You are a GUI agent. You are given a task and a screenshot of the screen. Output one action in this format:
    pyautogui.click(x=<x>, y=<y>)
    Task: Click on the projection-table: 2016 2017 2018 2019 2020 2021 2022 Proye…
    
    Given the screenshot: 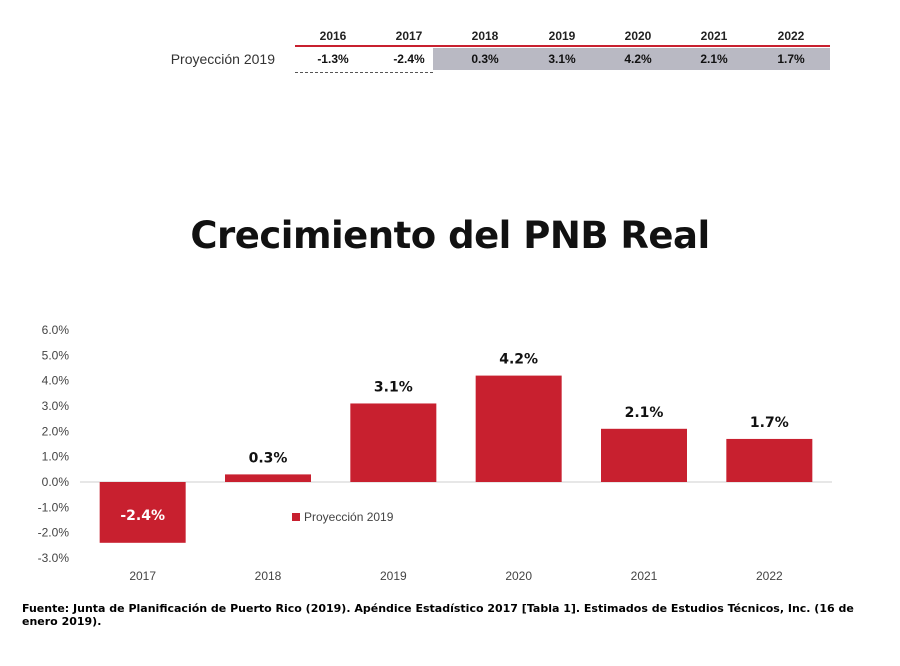 What is the action you would take?
    pyautogui.click(x=490, y=52)
    